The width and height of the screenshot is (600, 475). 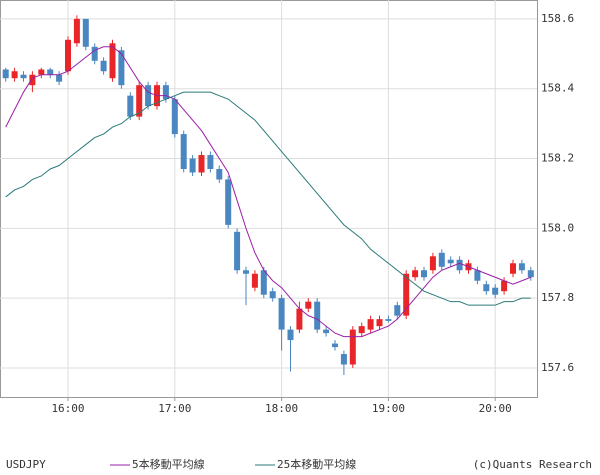 What do you see at coordinates (67, 408) in the screenshot?
I see `x-tick-label: 16:00` at bounding box center [67, 408].